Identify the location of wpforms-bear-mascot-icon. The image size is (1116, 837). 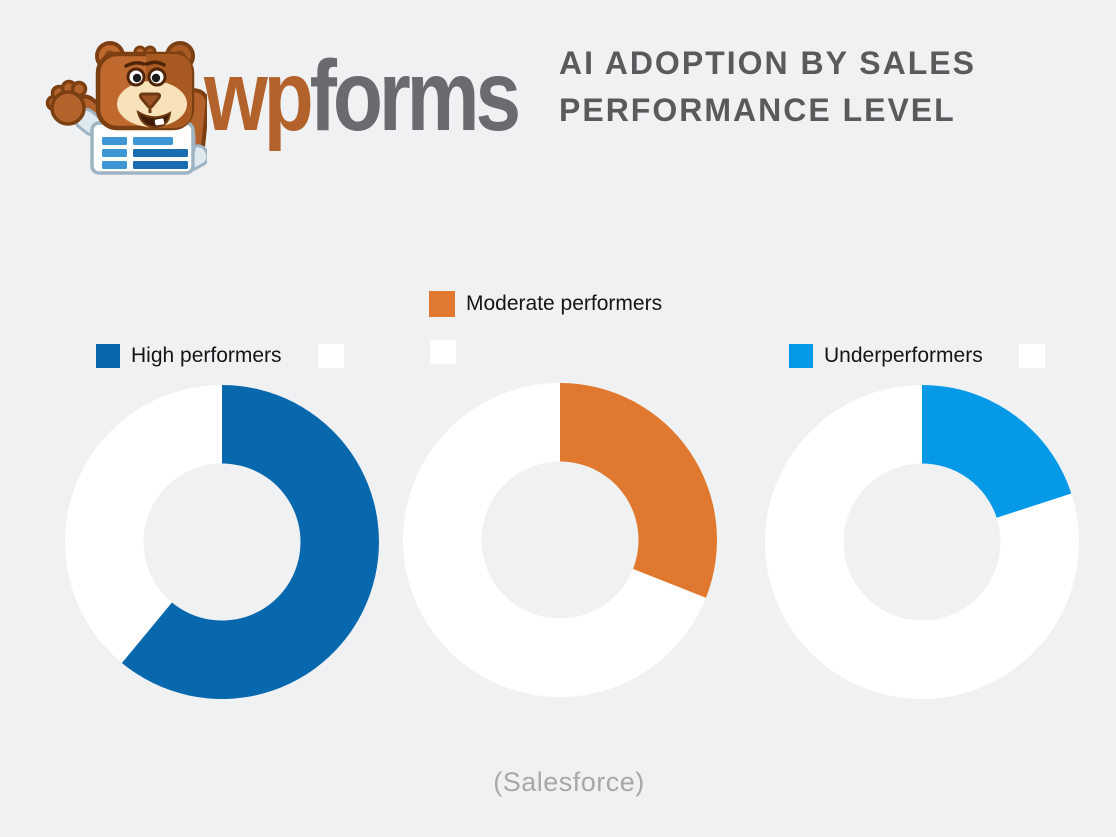
(126, 108).